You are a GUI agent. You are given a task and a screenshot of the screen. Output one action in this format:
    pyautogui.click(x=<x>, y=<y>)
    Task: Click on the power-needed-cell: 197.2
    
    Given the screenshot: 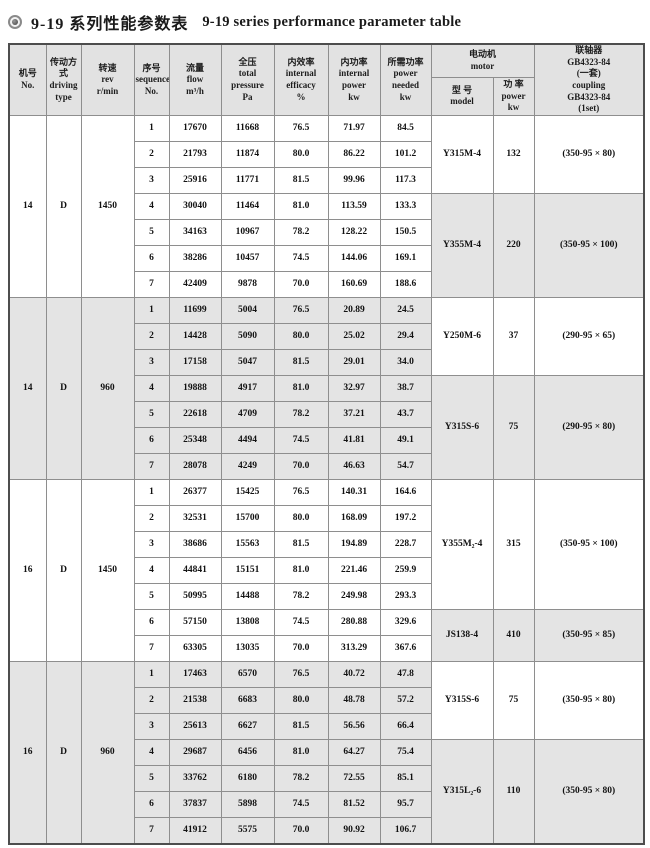 What is the action you would take?
    pyautogui.click(x=405, y=519)
    